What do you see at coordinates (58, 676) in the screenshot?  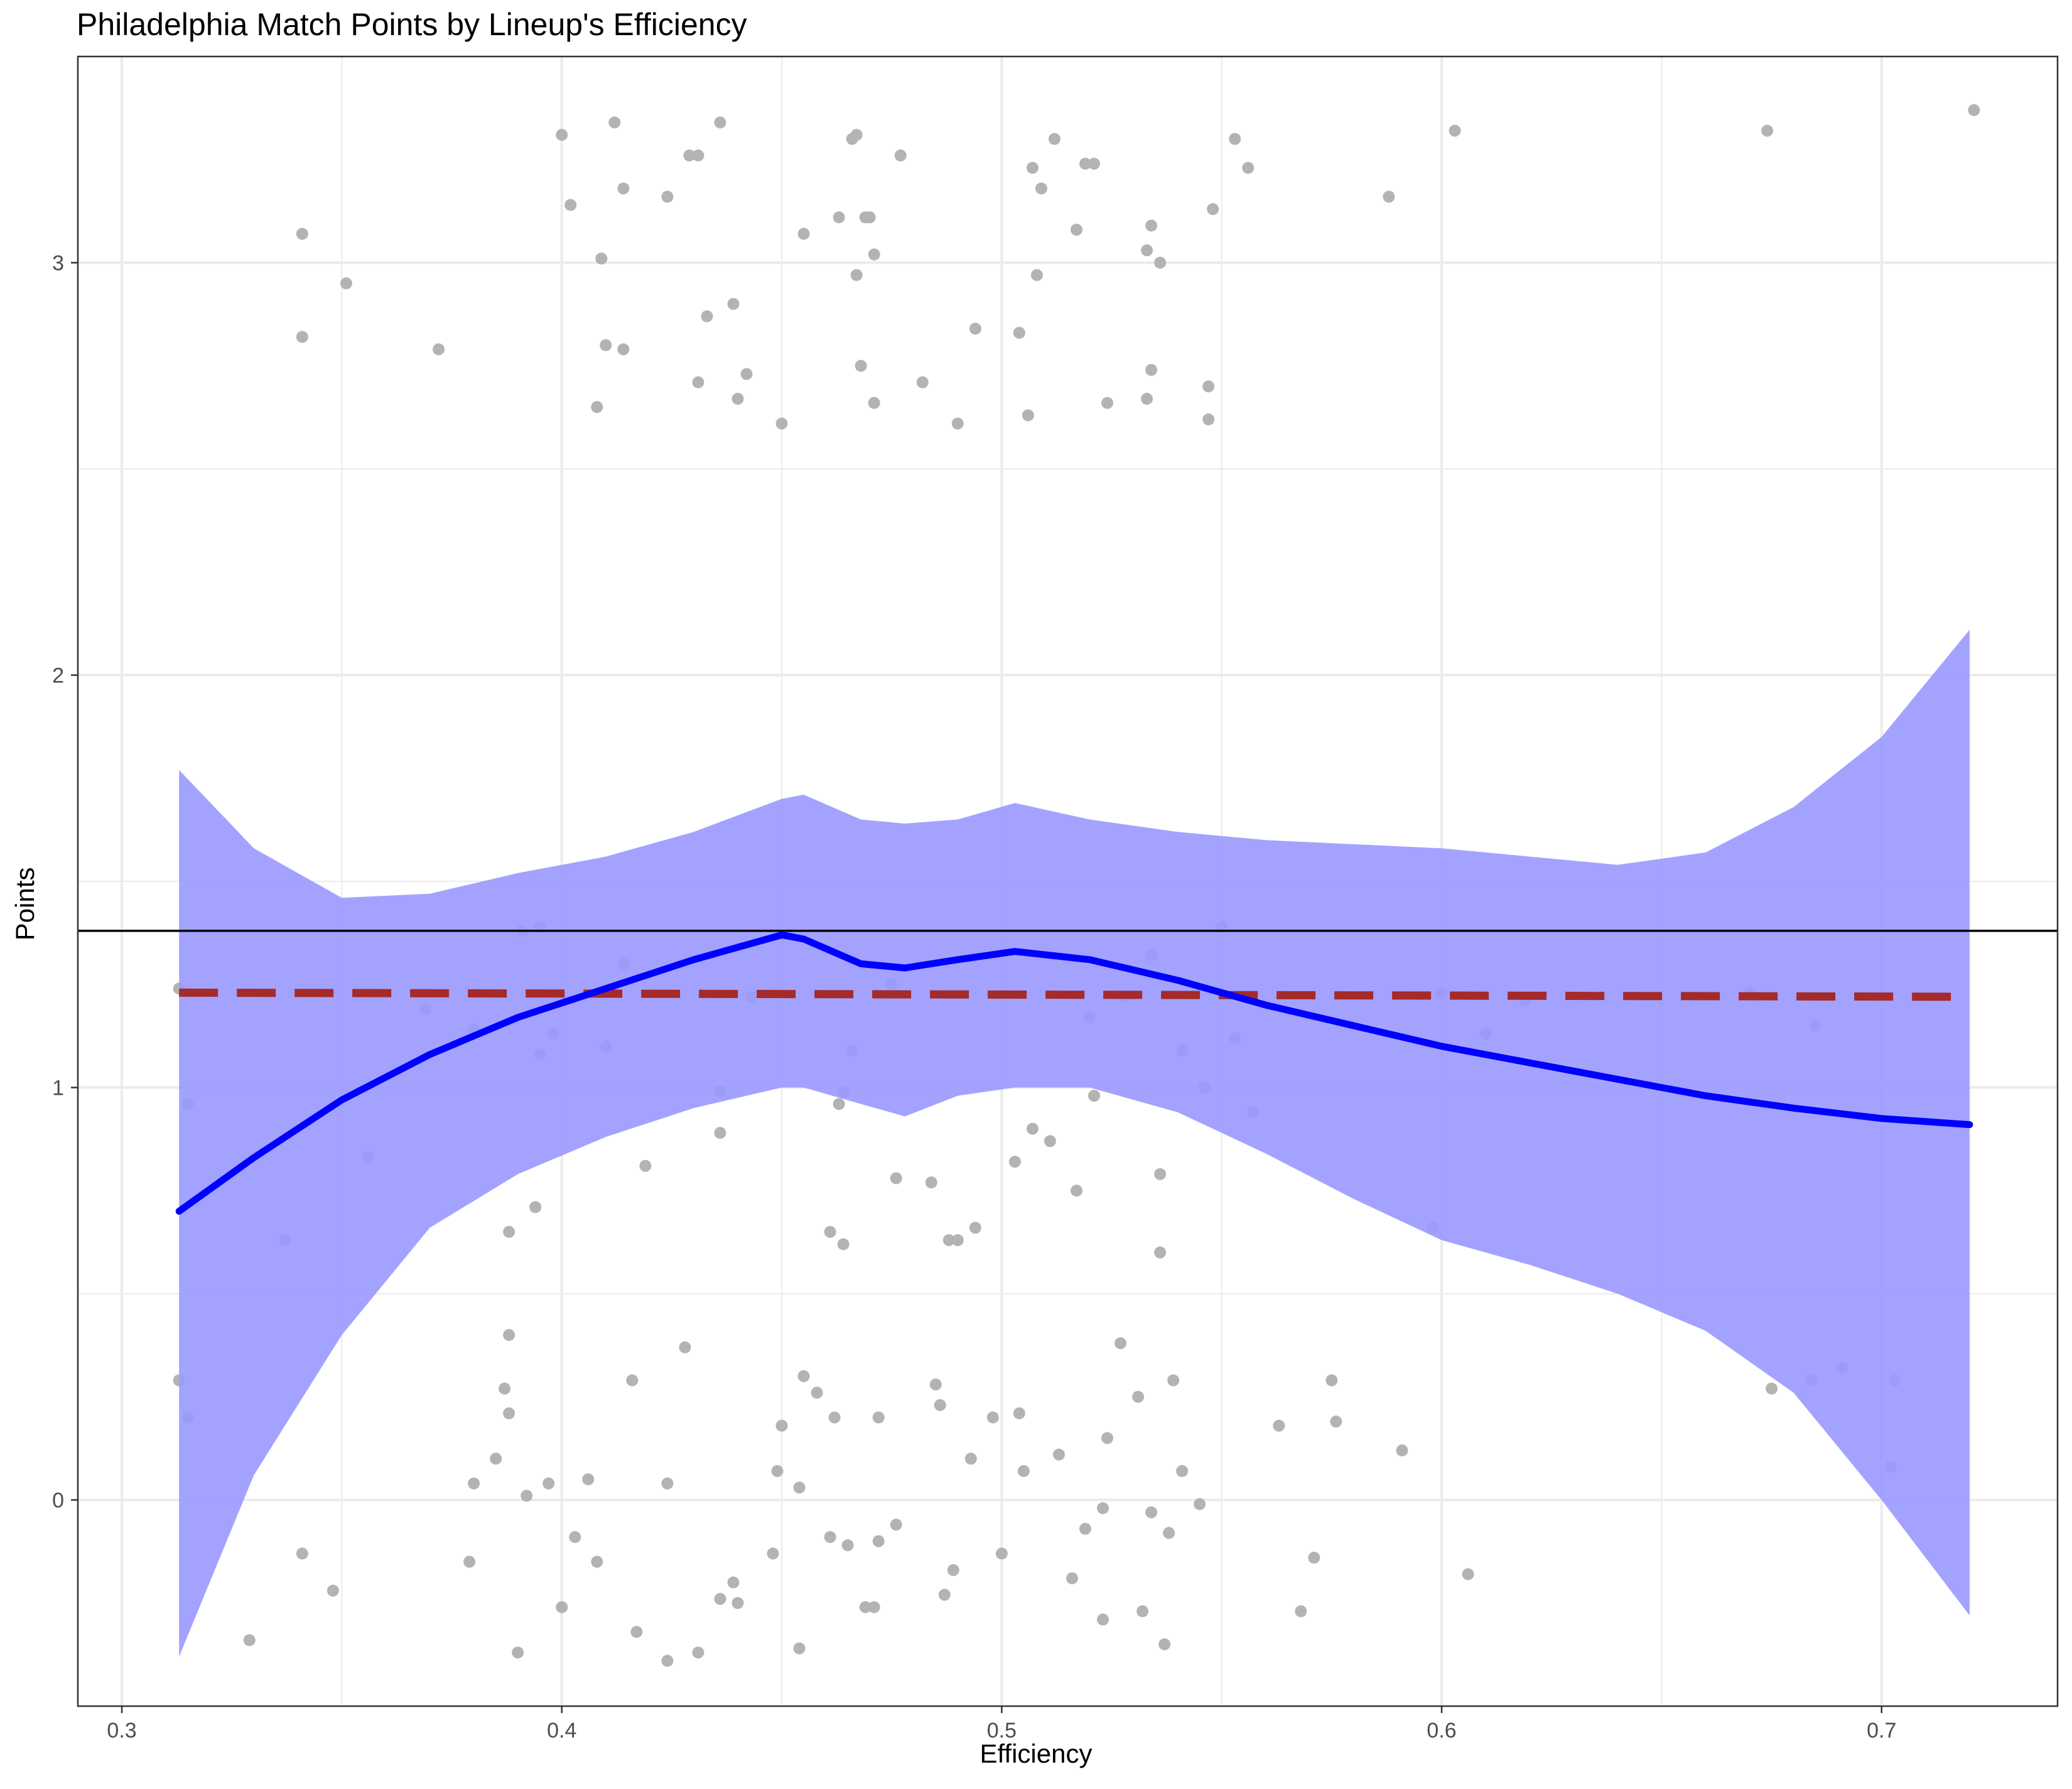 I see `y-tick-label: 2` at bounding box center [58, 676].